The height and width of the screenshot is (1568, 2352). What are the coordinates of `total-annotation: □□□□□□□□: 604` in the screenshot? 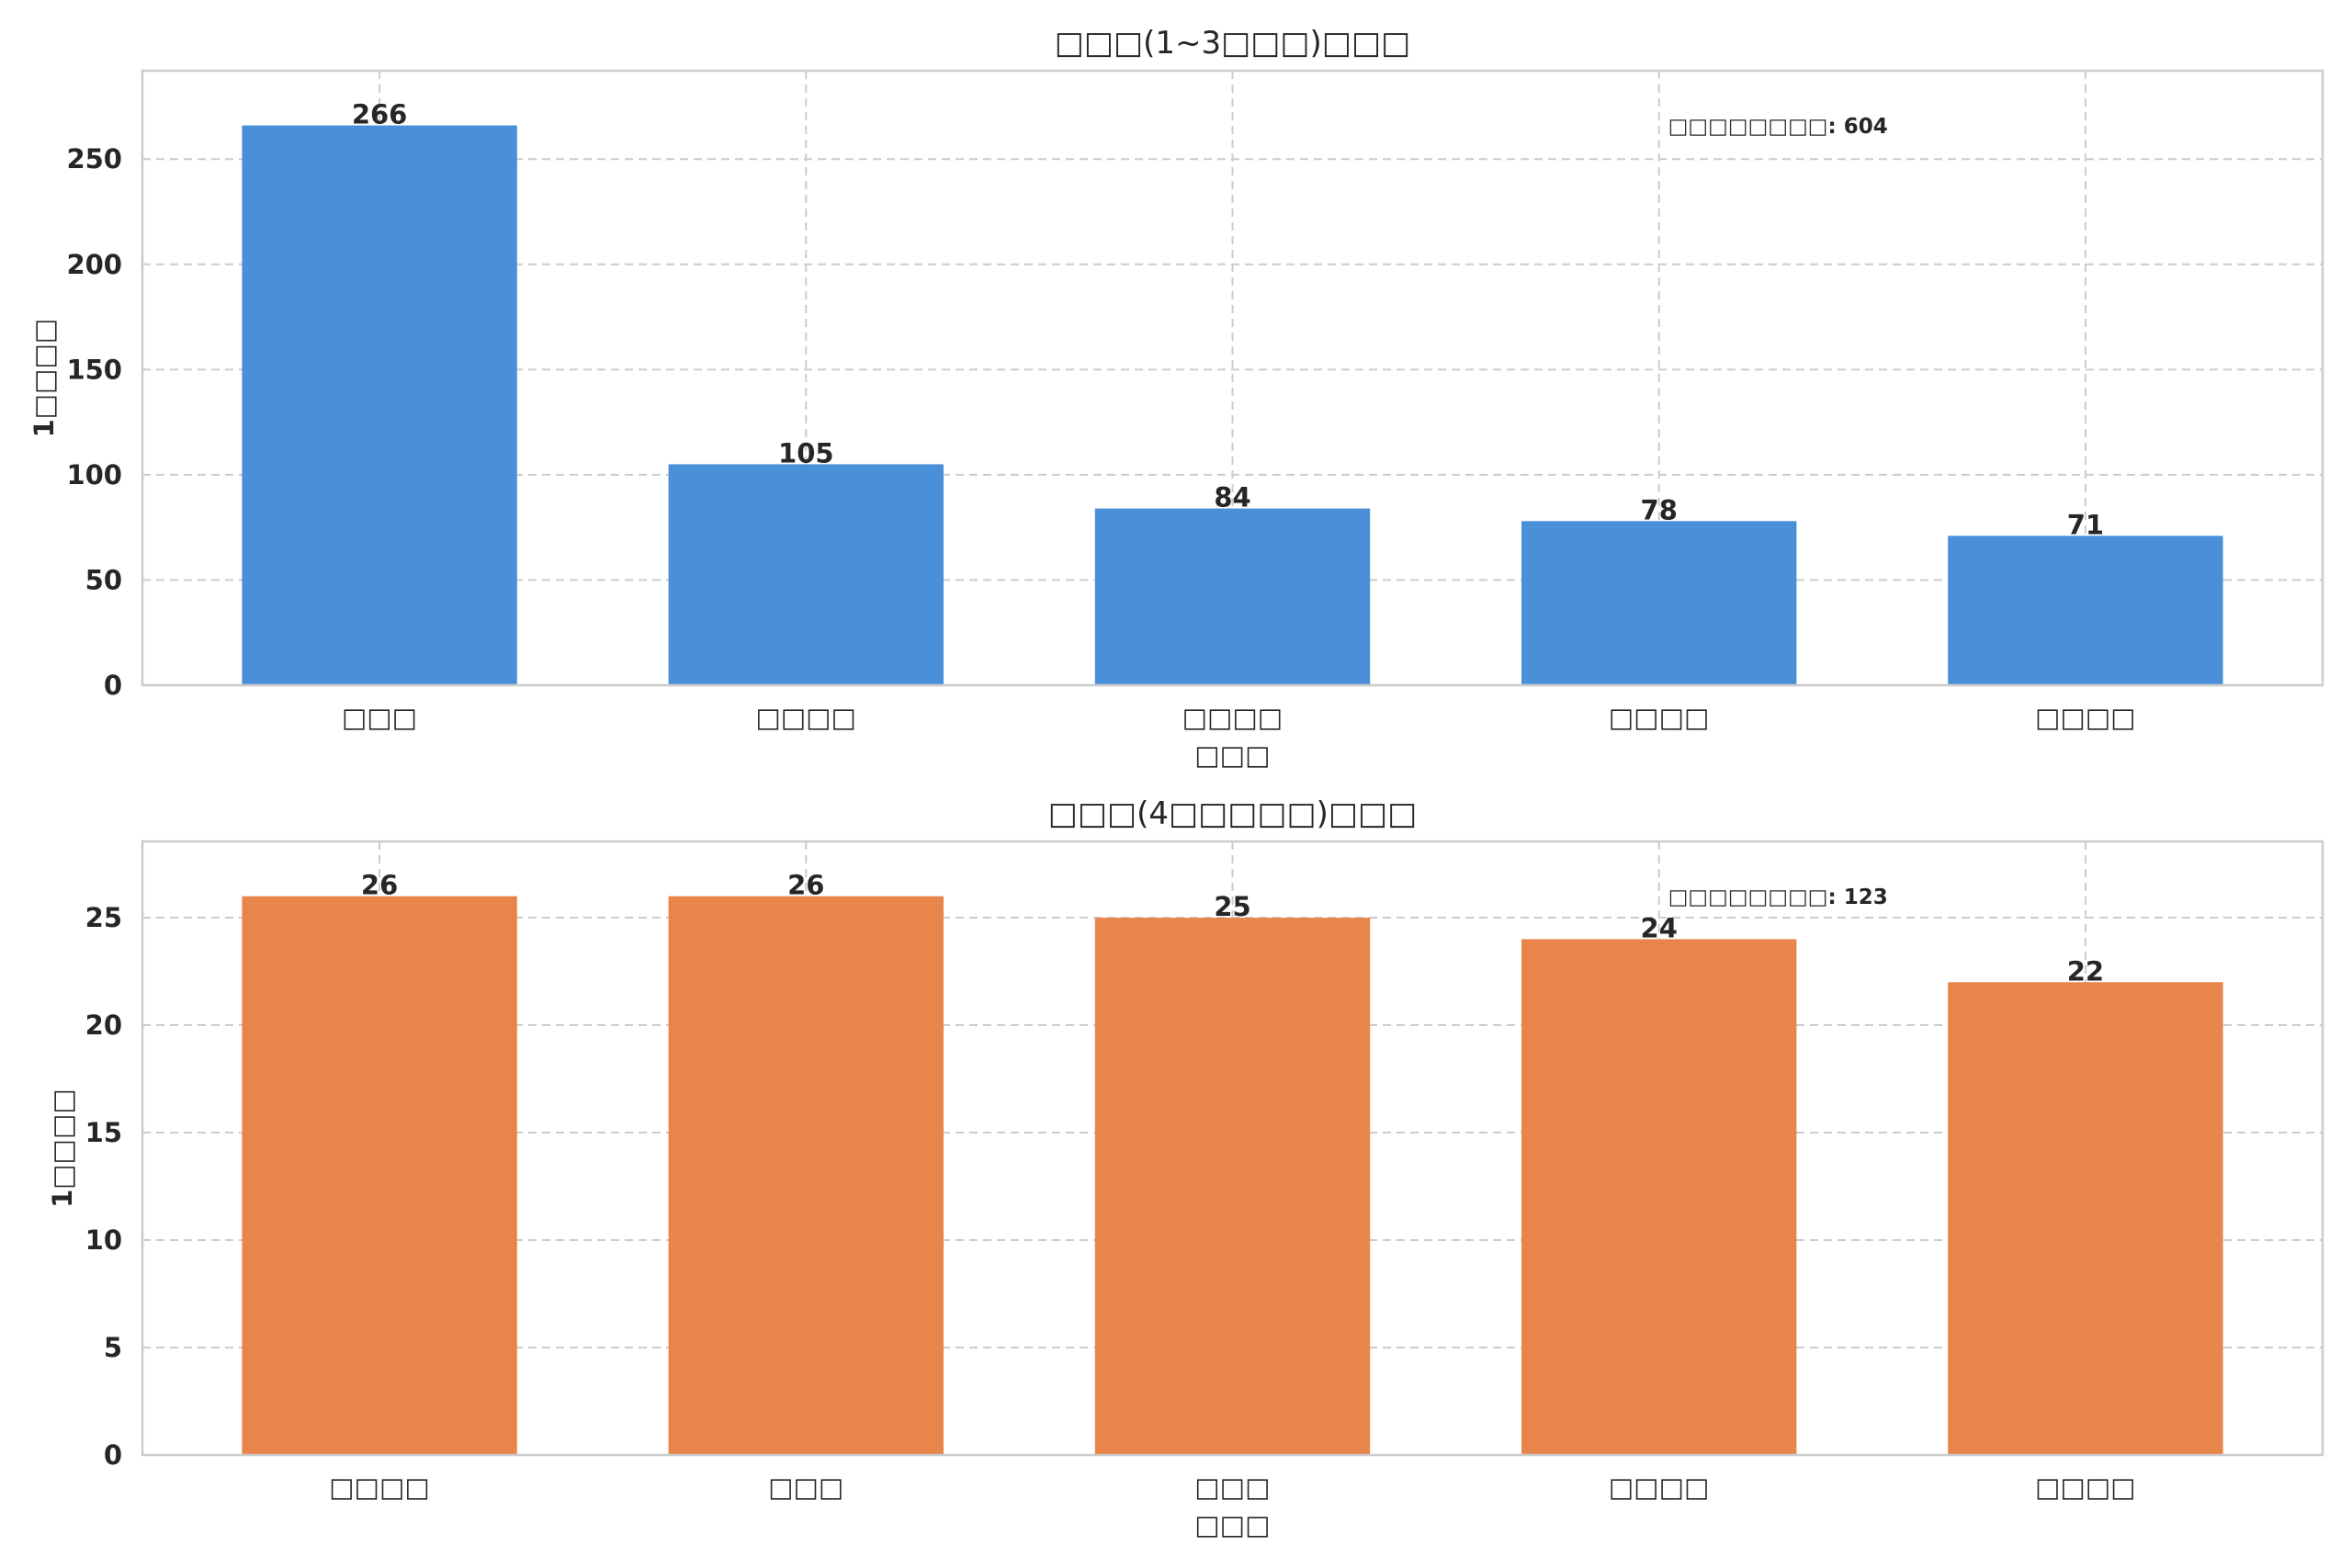 It's located at (1778, 127).